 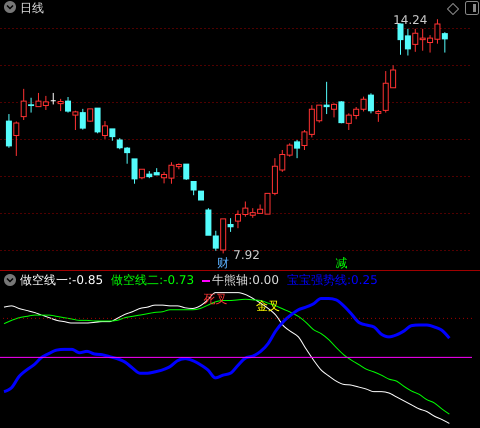 What do you see at coordinates (62, 280) in the screenshot?
I see `series-label: 做空线一:-0.85` at bounding box center [62, 280].